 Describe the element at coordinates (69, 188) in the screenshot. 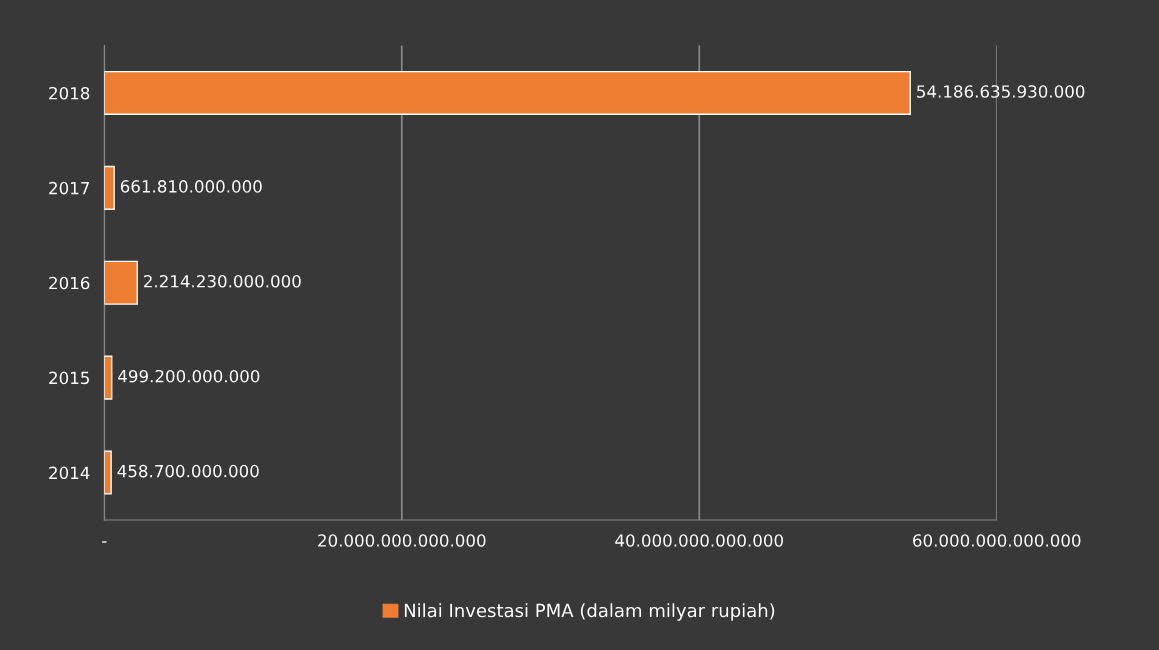

I see `y-tick-label: 2017` at that location.